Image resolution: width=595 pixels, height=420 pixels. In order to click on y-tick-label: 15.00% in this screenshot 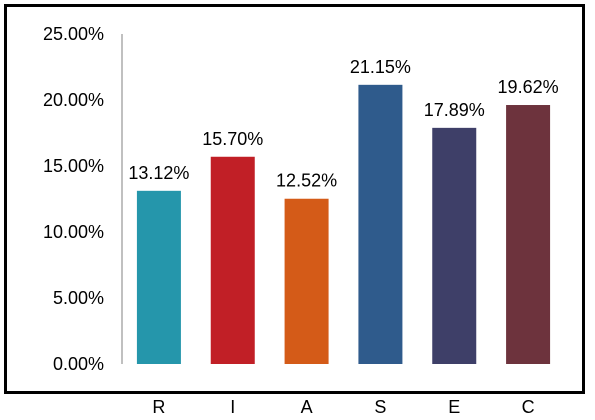, I will do `click(73, 166)`.